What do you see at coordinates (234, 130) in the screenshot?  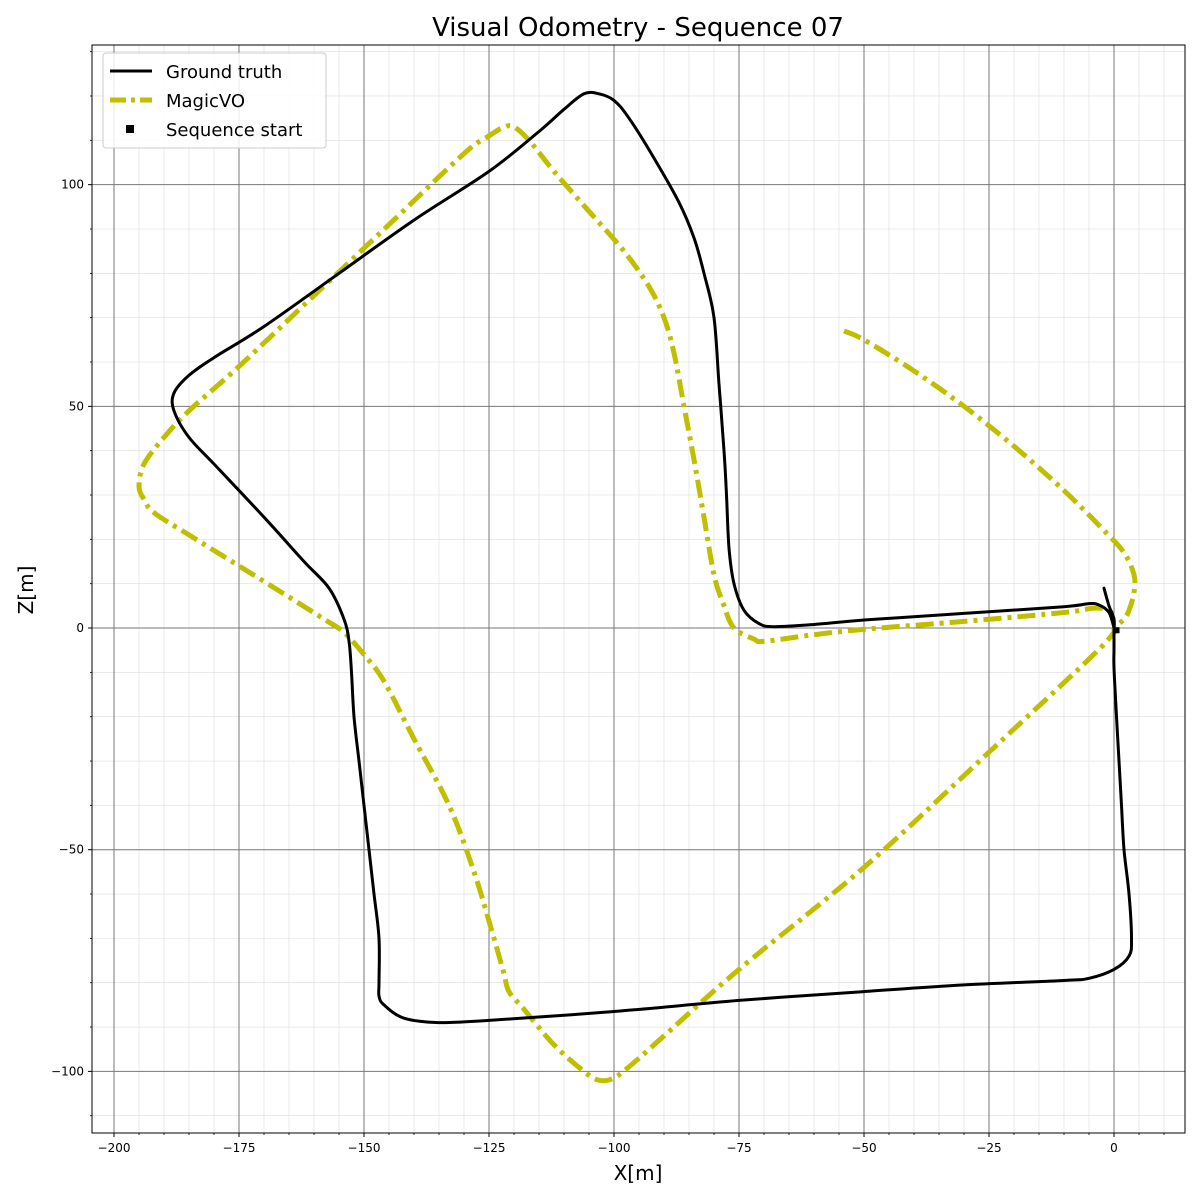 I see `legend-label-sequence-start: Sequence start` at bounding box center [234, 130].